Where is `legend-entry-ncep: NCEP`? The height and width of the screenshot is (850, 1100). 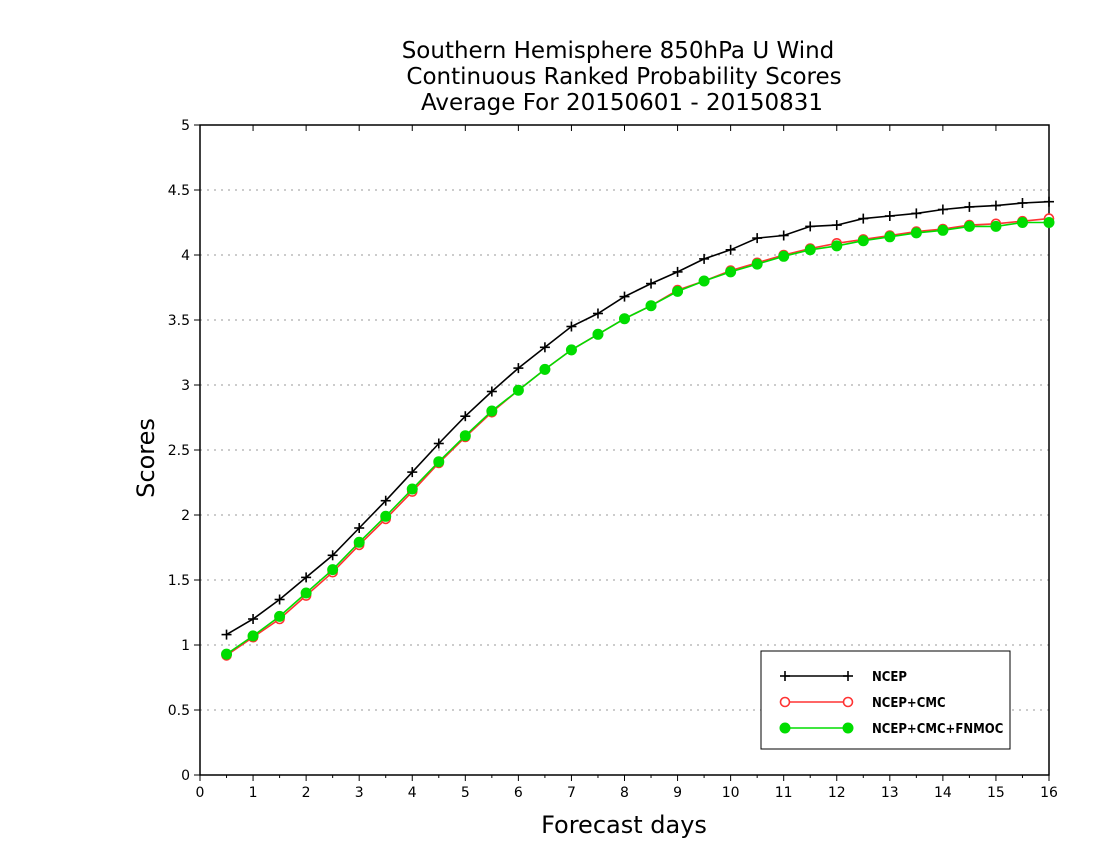
legend-entry-ncep: NCEP is located at coordinates (843, 677).